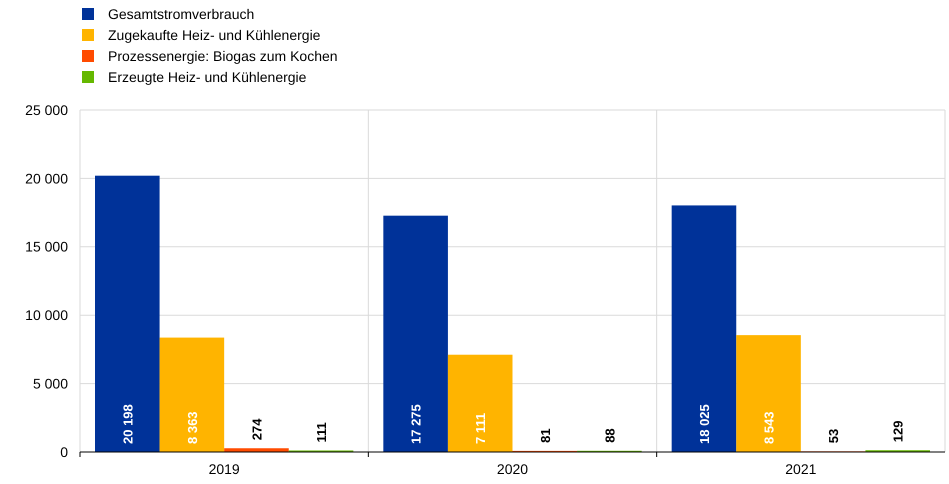 This screenshot has height=484, width=949. What do you see at coordinates (207, 76) in the screenshot?
I see `legend-label: Erzeugte Heiz- und Kühlenergie` at bounding box center [207, 76].